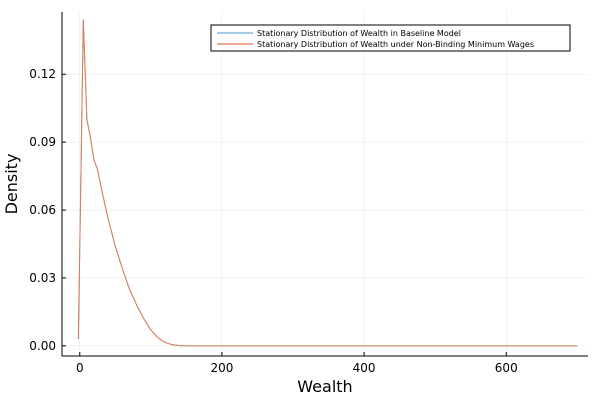 The width and height of the screenshot is (600, 400). Describe the element at coordinates (506, 368) in the screenshot. I see `x-tick-label: 600` at that location.